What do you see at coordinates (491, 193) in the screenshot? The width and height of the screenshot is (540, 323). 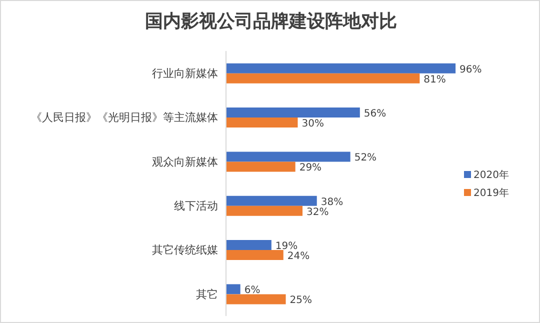 I see `legend-label: 2019年` at bounding box center [491, 193].